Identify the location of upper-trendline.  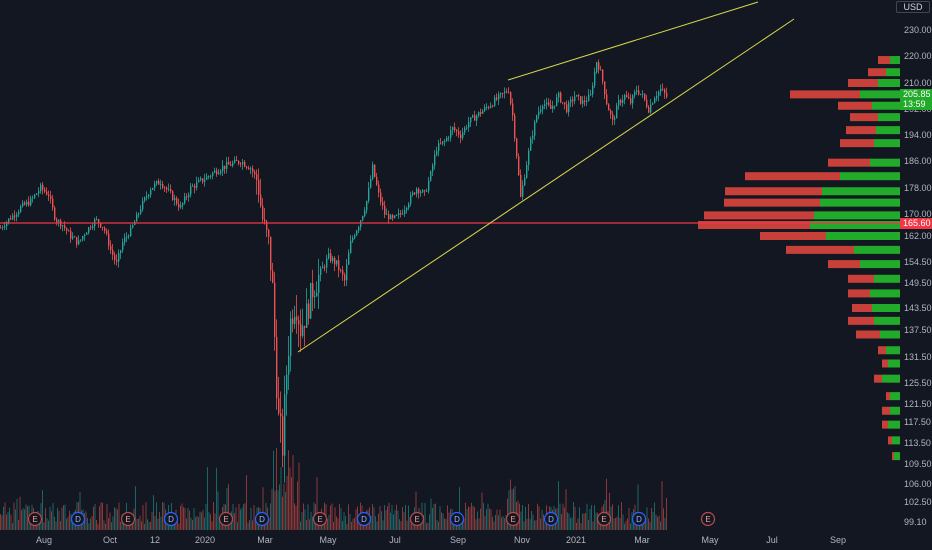
(633, 41).